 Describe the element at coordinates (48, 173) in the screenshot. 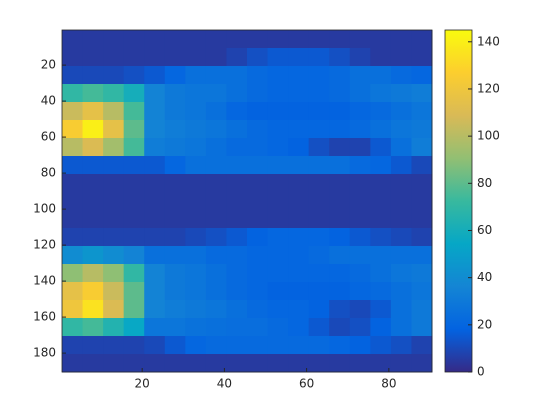

I see `y-tick-label: 80` at that location.